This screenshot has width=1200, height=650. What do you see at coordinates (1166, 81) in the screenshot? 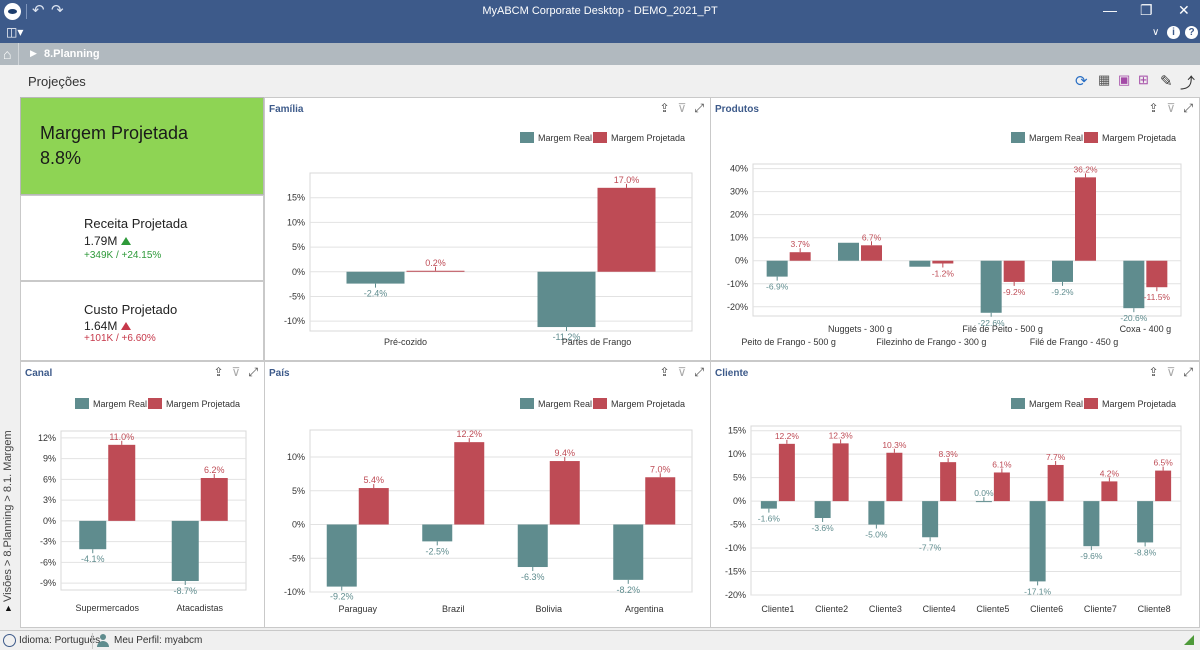
I see `edit-icon: ✎` at bounding box center [1166, 81].